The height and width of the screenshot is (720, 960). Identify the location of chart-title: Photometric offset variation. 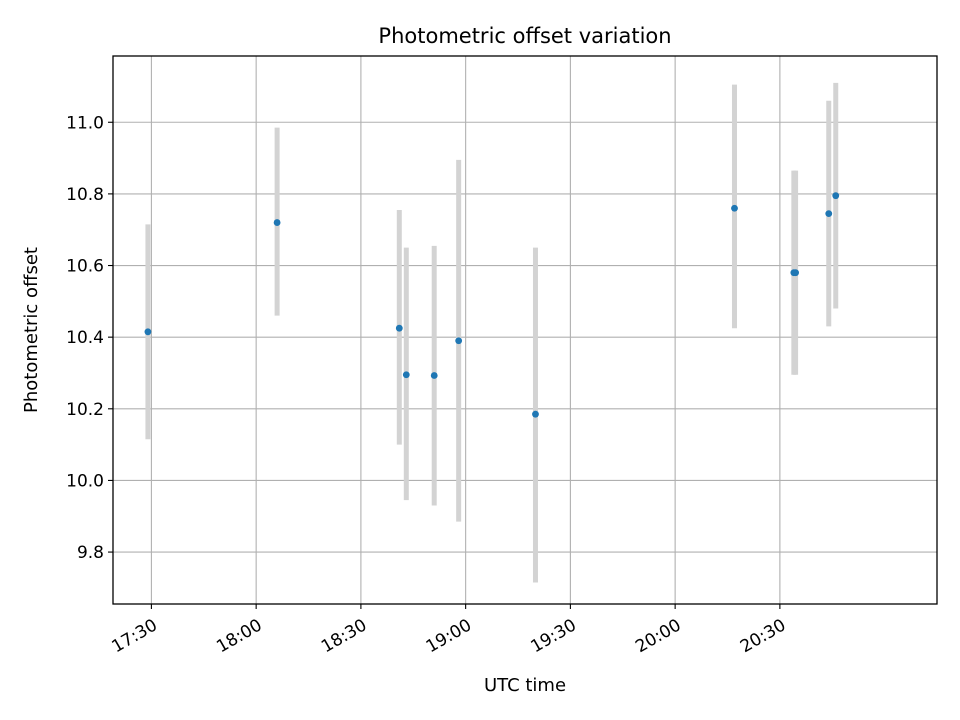
(524, 36).